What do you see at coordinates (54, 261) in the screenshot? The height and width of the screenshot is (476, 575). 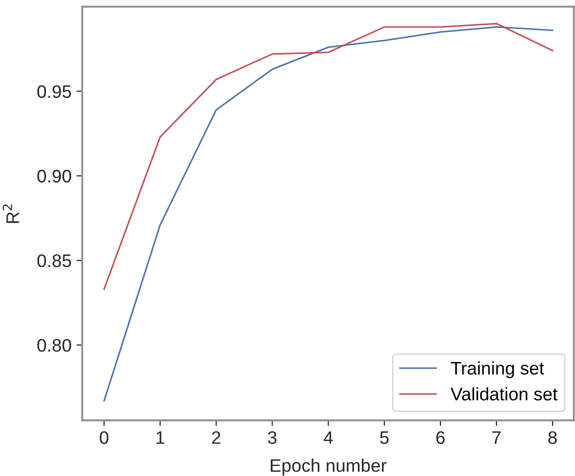 I see `y-tick-label: 0.85` at bounding box center [54, 261].